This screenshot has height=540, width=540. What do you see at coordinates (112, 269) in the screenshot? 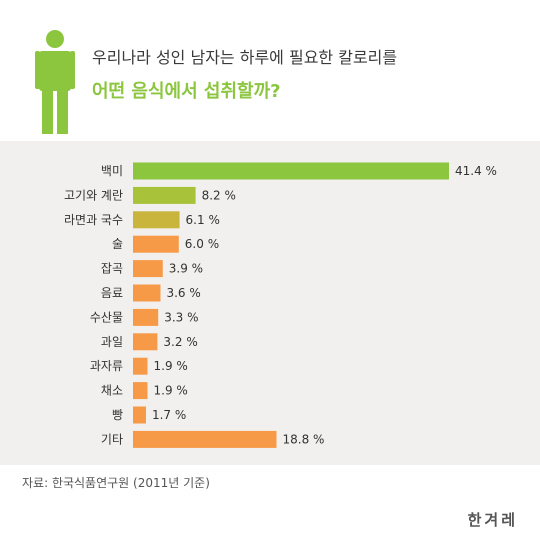
I see `category-label: 잡곡` at bounding box center [112, 269].